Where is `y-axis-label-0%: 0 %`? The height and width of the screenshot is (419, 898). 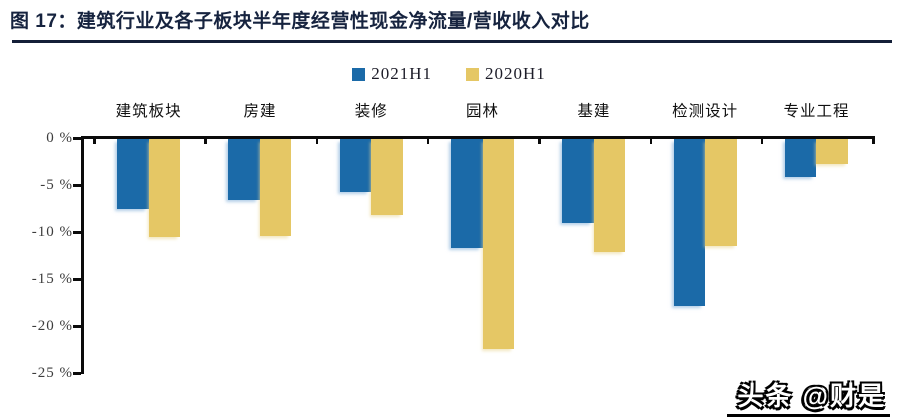
y-axis-label-0%: 0 % is located at coordinates (59, 138).